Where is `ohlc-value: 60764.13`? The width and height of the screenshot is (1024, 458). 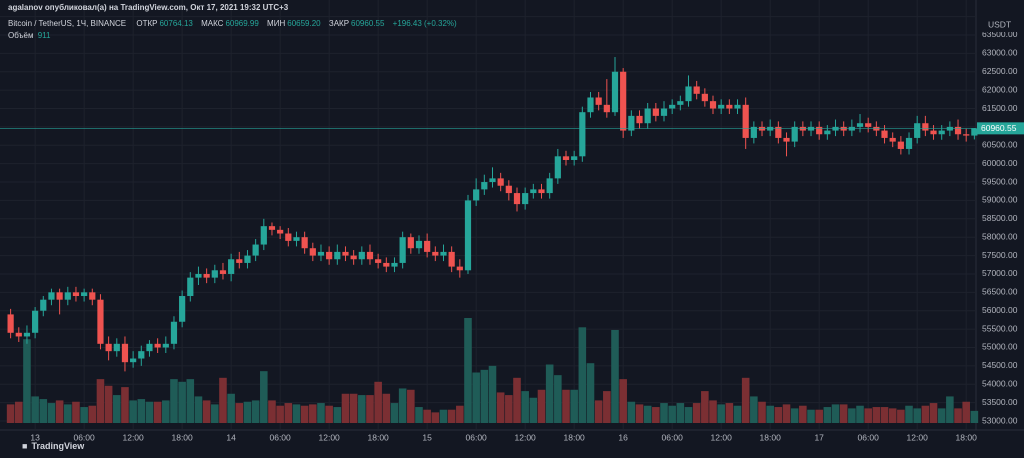
ohlc-value: 60764.13 is located at coordinates (176, 23).